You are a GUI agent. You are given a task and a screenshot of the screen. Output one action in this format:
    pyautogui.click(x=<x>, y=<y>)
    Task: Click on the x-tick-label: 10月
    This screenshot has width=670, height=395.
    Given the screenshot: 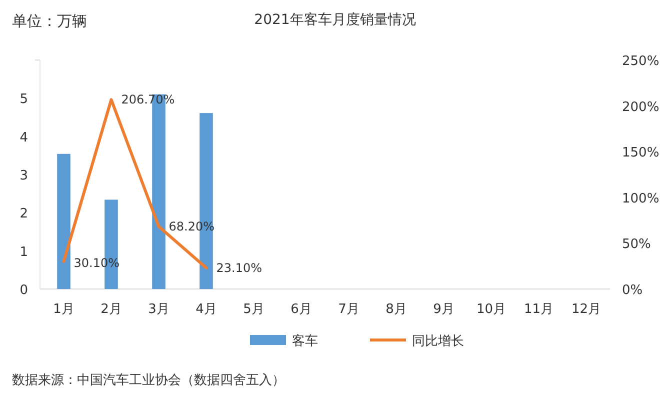 What is the action you would take?
    pyautogui.click(x=491, y=309)
    